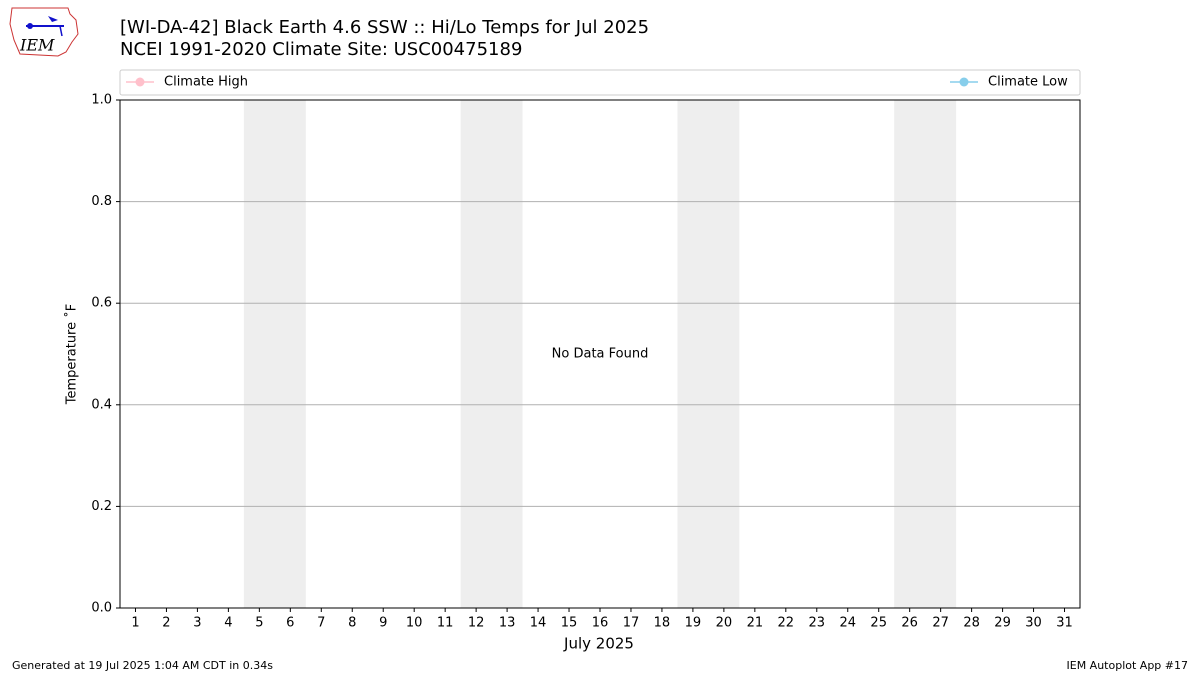 Image resolution: width=1200 pixels, height=675 pixels. I want to click on logo-text: IEM, so click(37, 45).